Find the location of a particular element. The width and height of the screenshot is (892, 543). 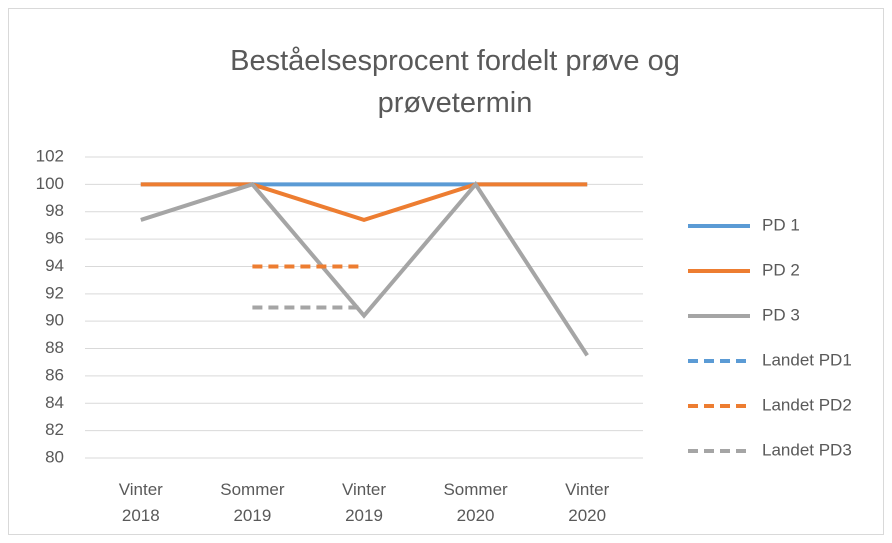

y-tick-label: 84 is located at coordinates (54, 402).